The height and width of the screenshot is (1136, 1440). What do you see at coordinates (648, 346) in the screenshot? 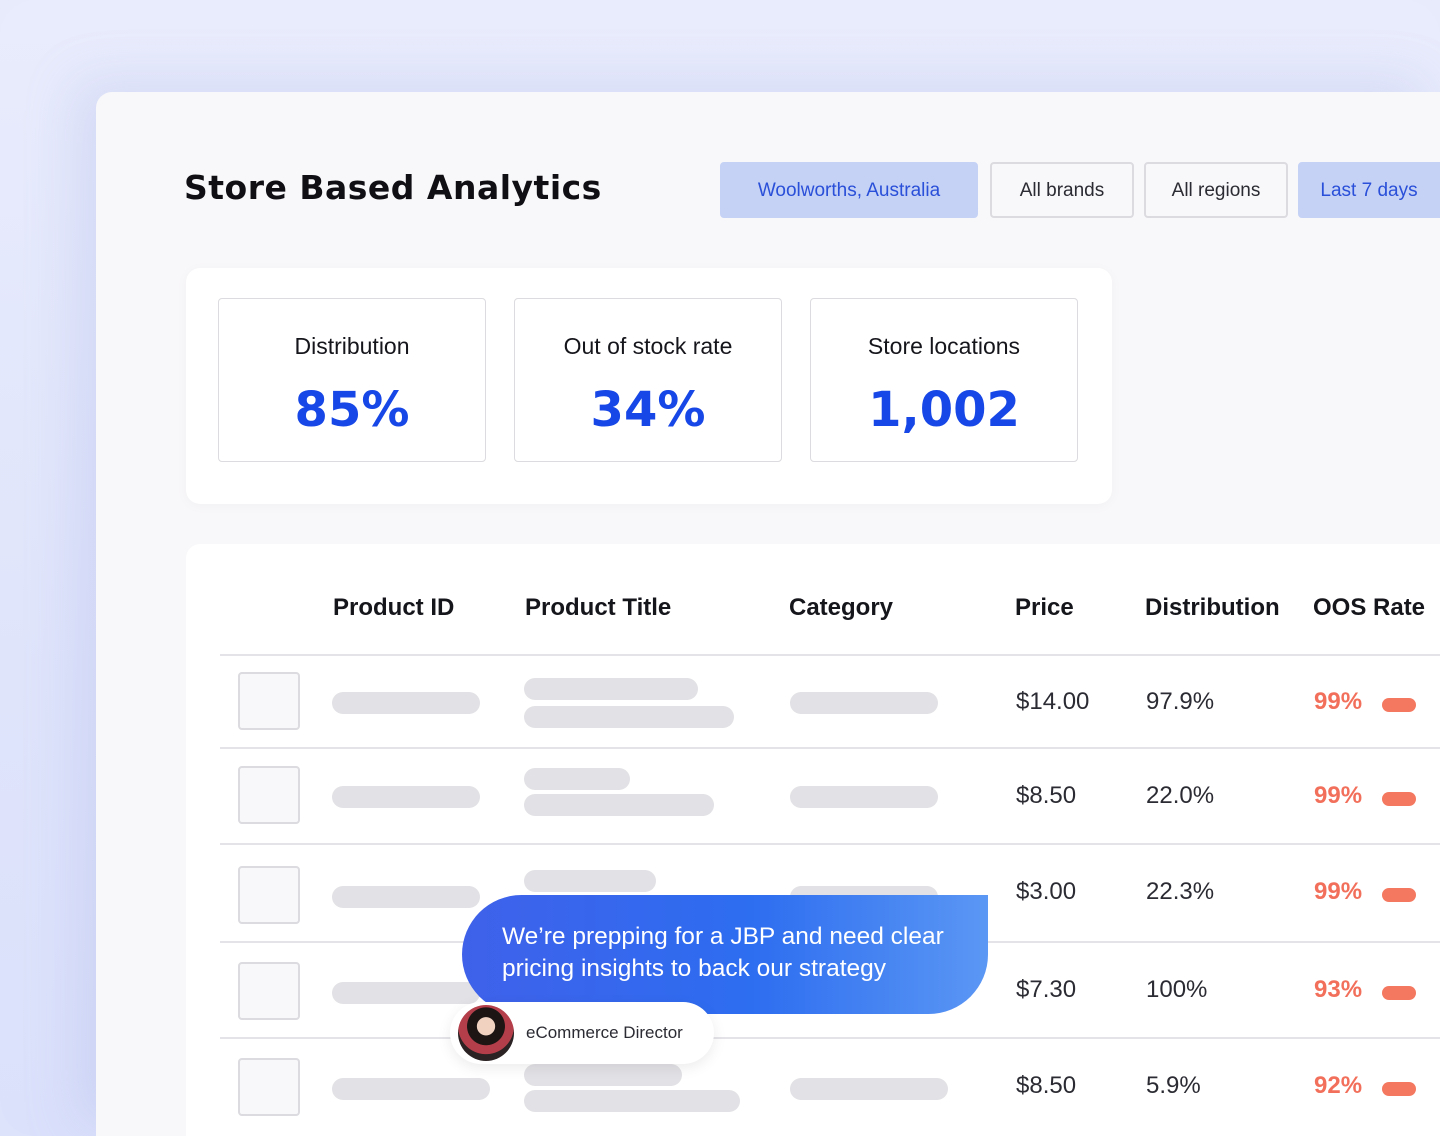
I see `kpi-label: Out of stock rate` at bounding box center [648, 346].